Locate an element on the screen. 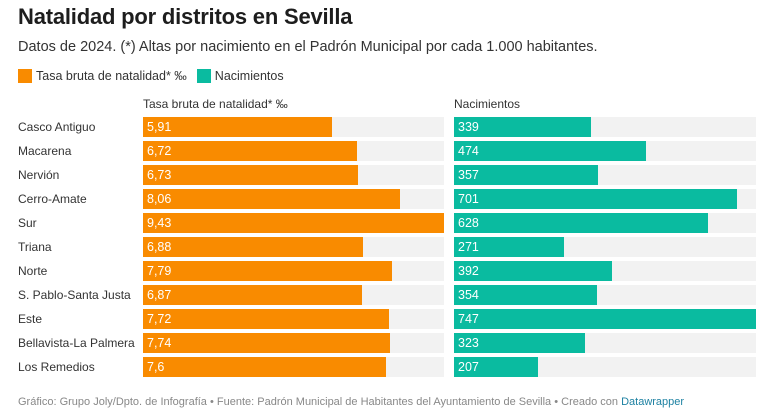 This screenshot has width=770, height=417. bar-value-label-nacimientos: 474 is located at coordinates (468, 151).